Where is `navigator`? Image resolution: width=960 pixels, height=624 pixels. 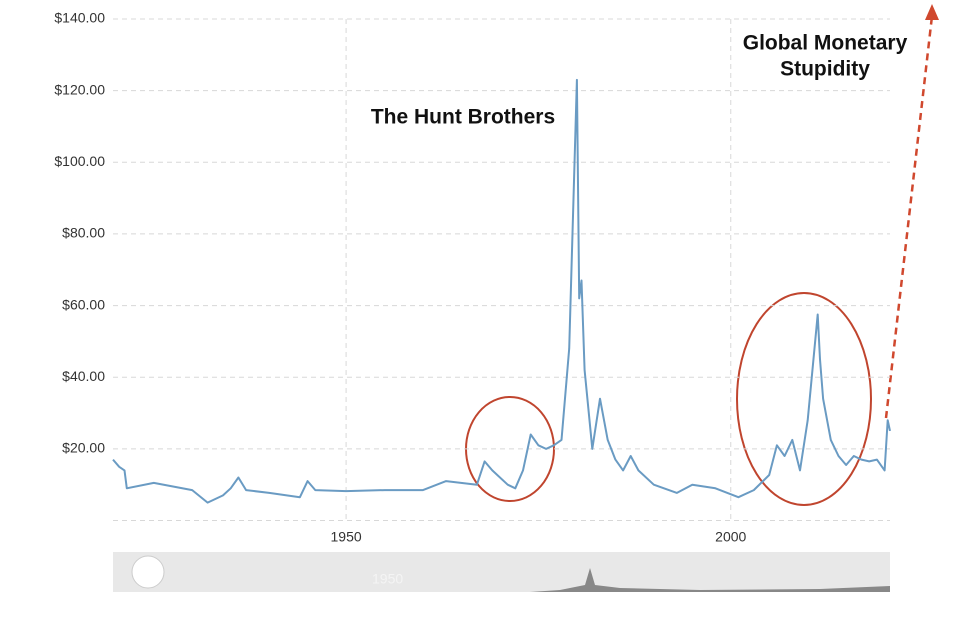
navigator is located at coordinates (501, 572).